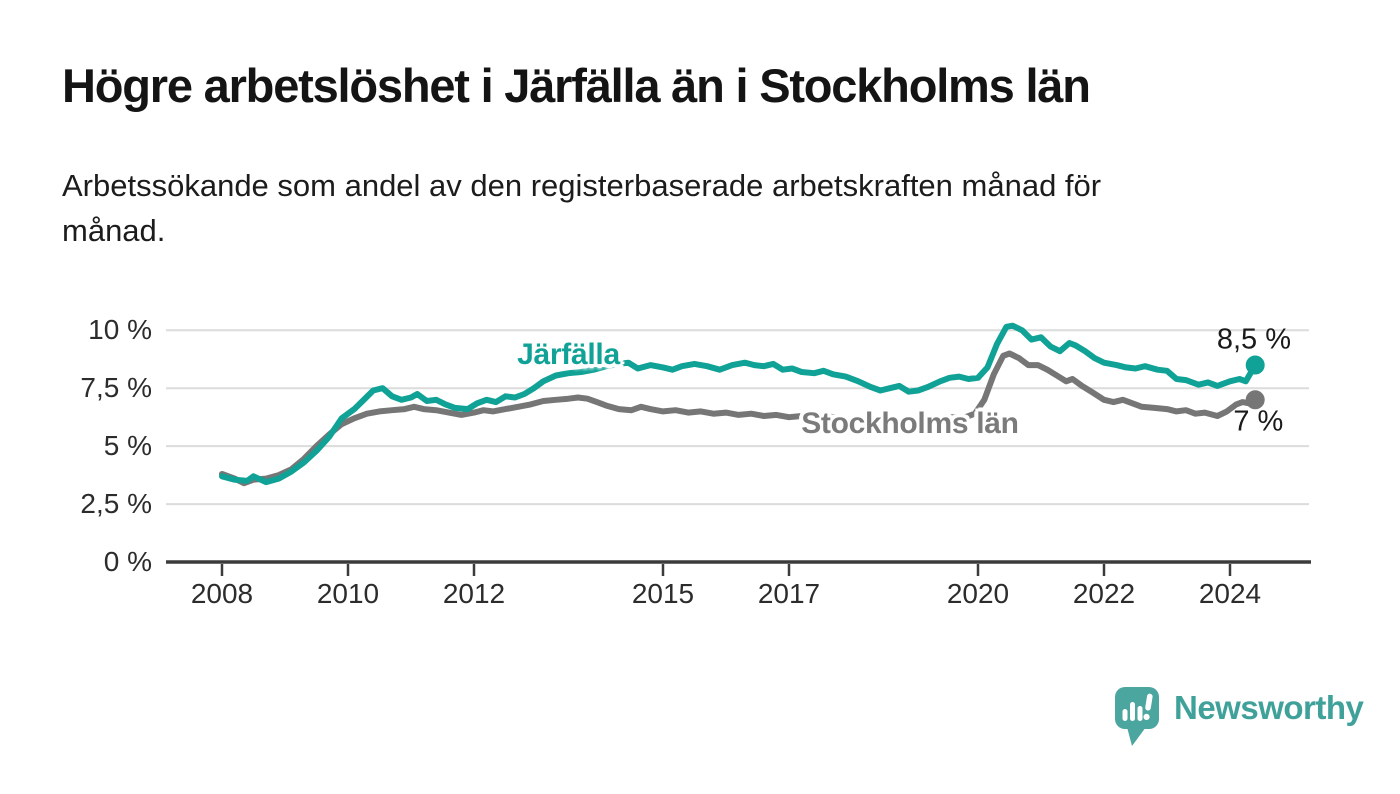 This screenshot has height=794, width=1400. What do you see at coordinates (1254, 339) in the screenshot?
I see `end-value-label: 8,5 %` at bounding box center [1254, 339].